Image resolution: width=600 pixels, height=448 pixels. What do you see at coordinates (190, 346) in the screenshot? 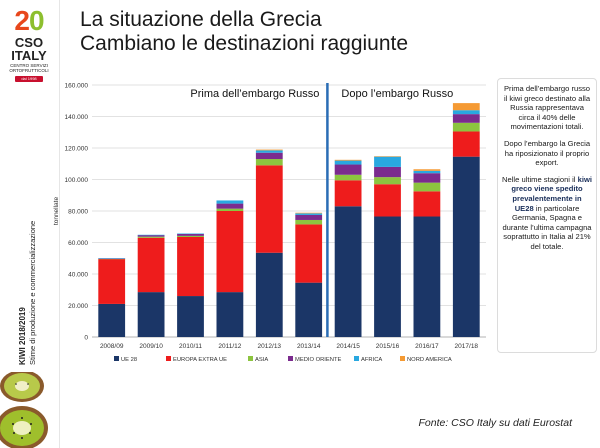
I see `x-tick-label: 2010/11` at bounding box center [190, 346].